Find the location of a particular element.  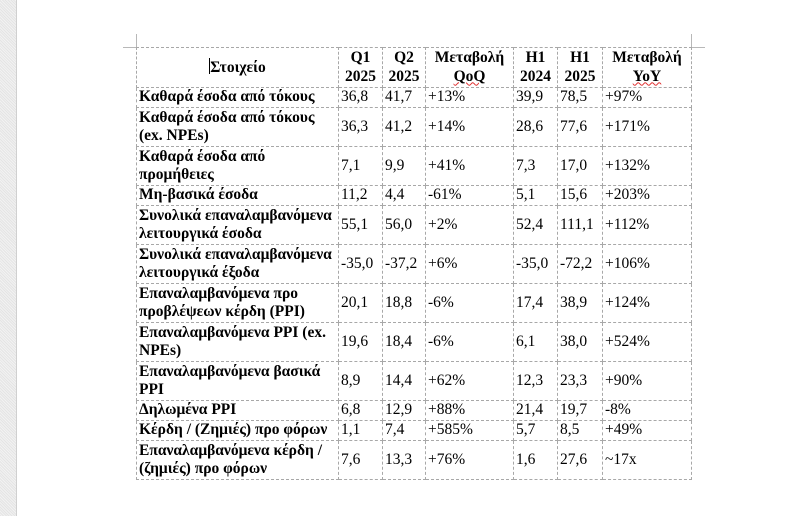

table-cell: 14,4 is located at coordinates (404, 381).